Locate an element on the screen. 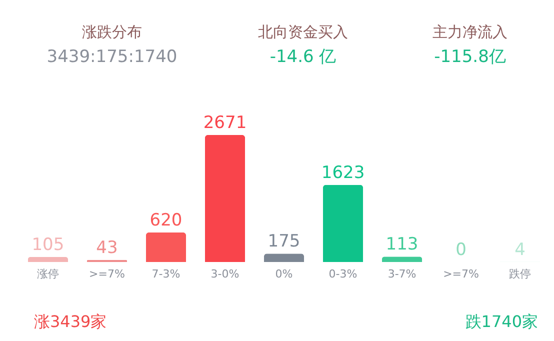 This screenshot has width=554, height=341. data-label: 4 is located at coordinates (520, 250).